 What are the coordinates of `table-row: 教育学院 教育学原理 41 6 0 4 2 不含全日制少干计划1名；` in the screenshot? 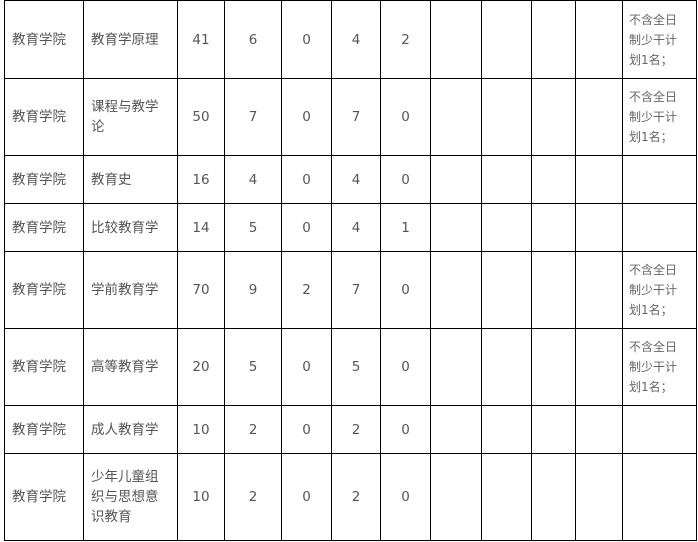 It's located at (350, 39).